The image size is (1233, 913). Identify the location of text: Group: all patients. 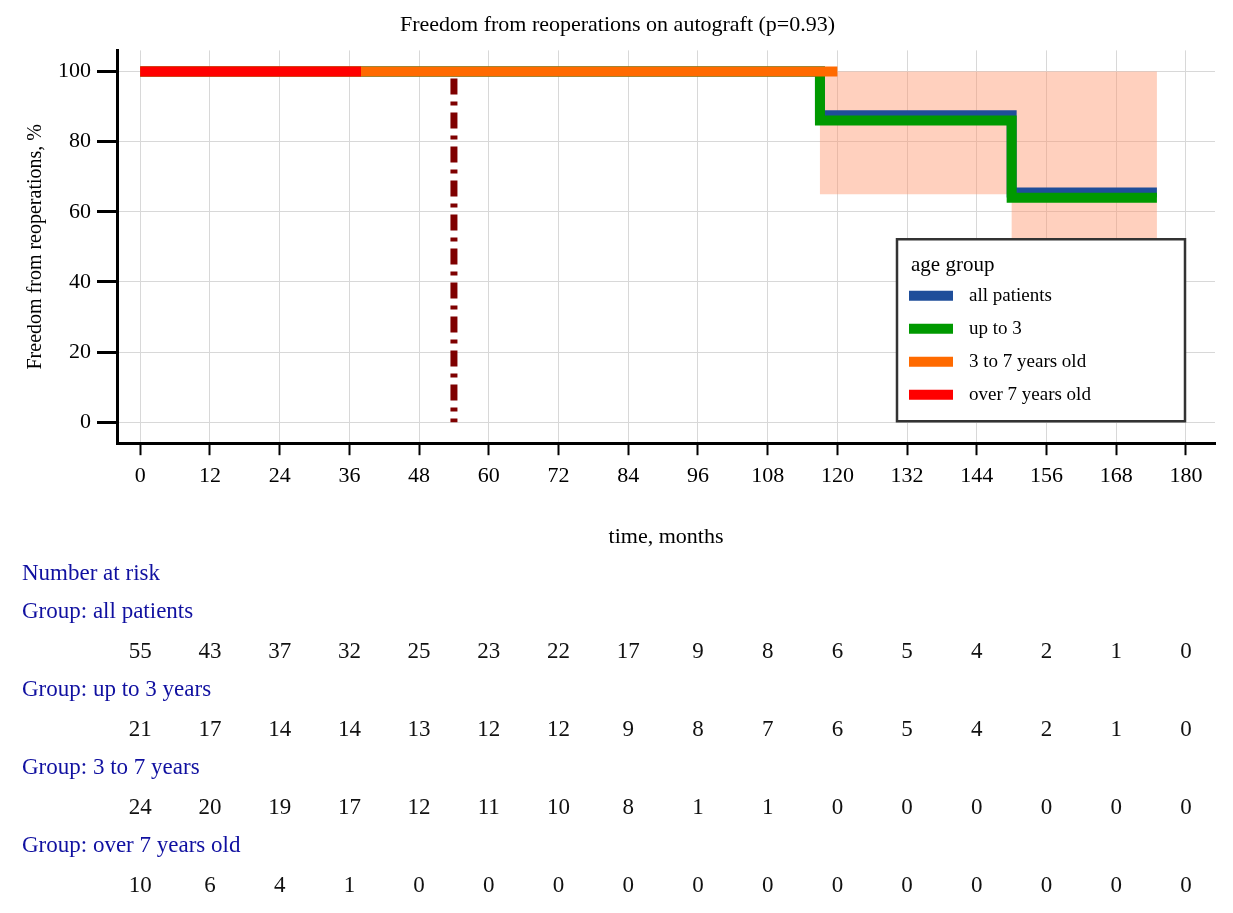
(108, 611).